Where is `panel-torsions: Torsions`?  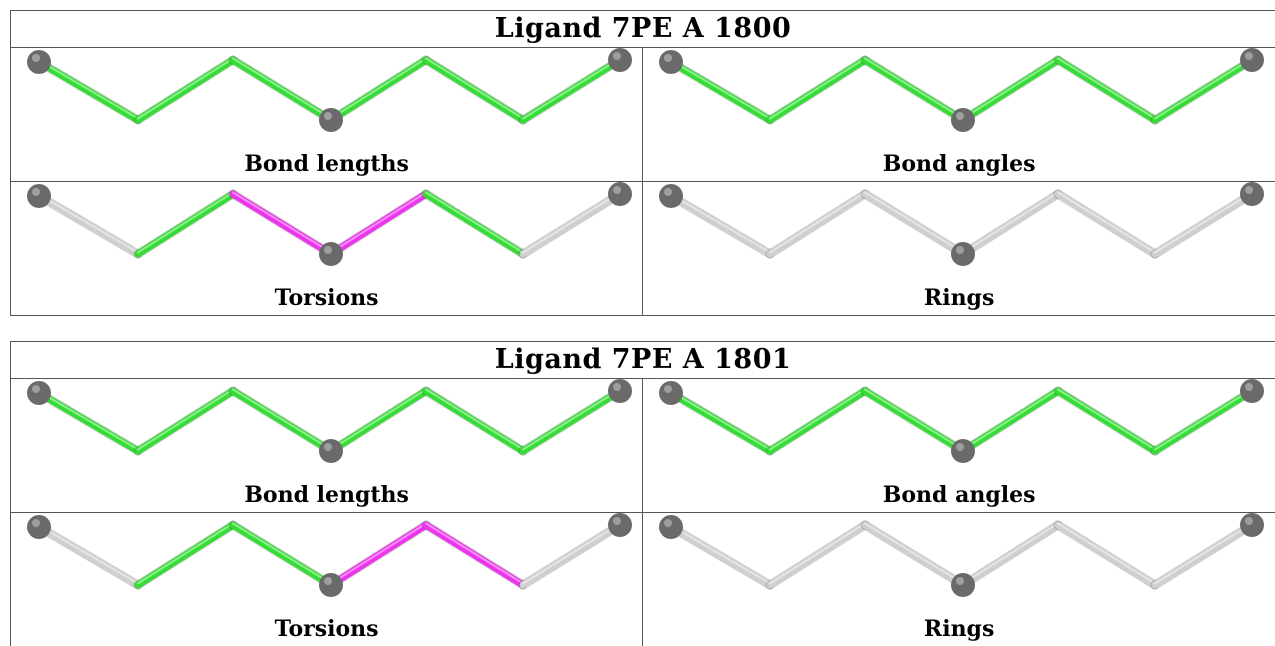 panel-torsions: Torsions is located at coordinates (327, 579).